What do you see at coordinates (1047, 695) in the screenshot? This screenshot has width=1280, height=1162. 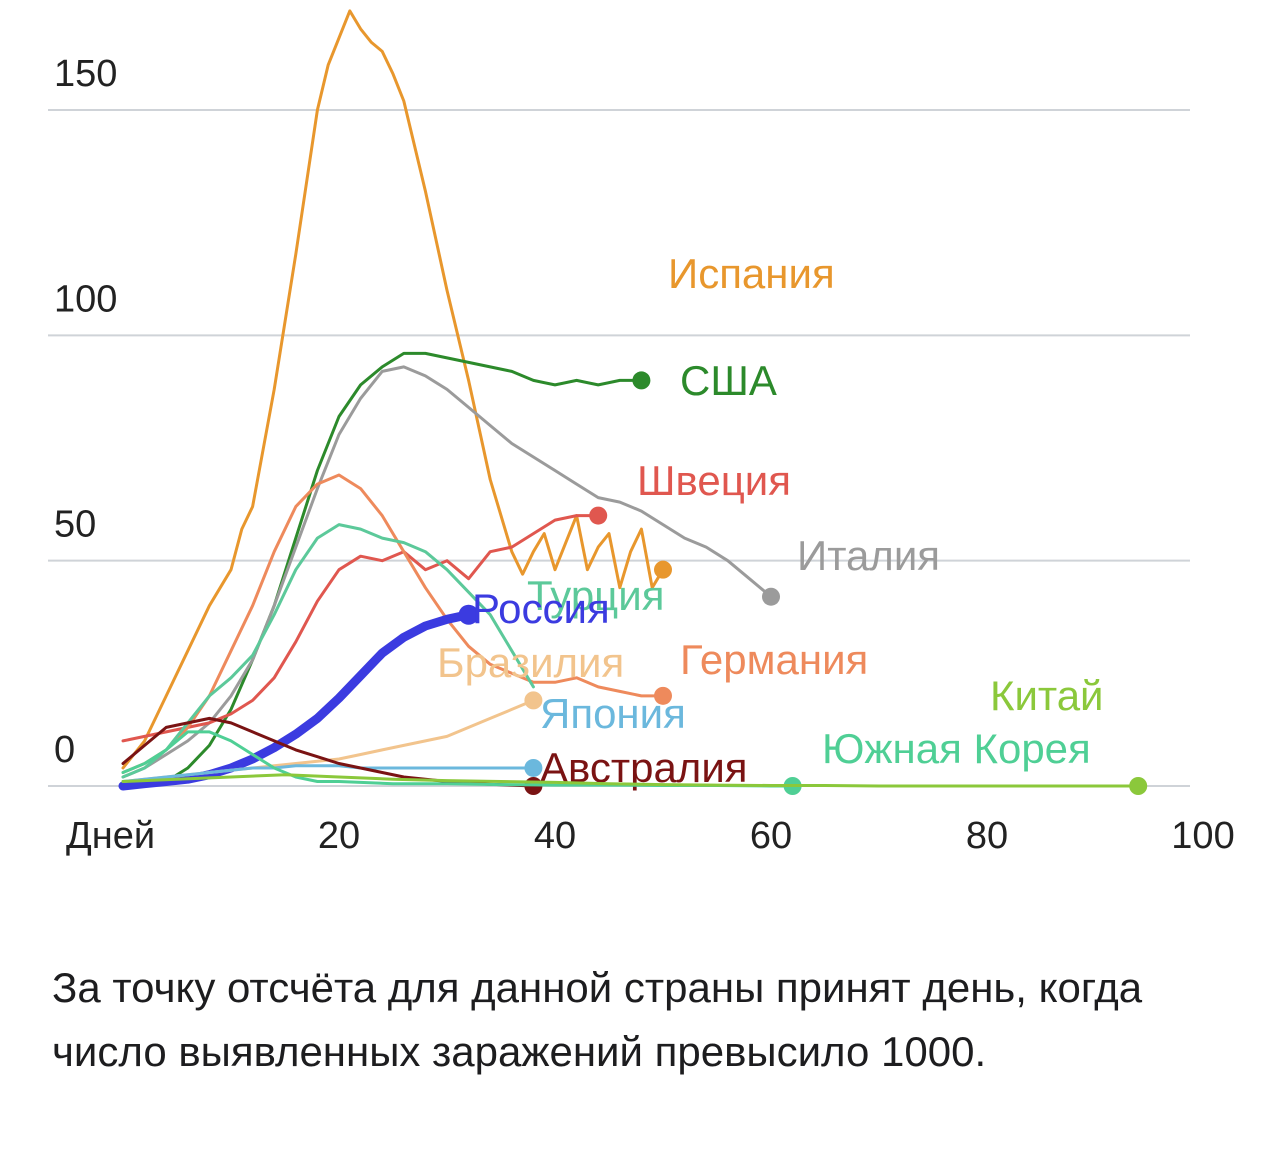 I see `series-11-label: Китай` at bounding box center [1047, 695].